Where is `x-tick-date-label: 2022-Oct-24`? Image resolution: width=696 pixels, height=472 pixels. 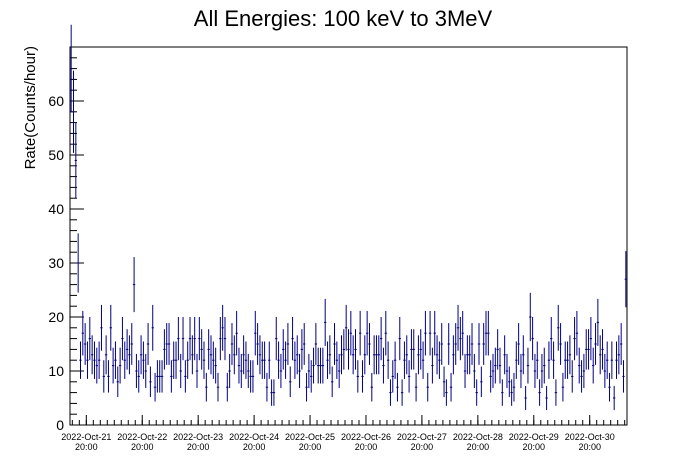 x-tick-date-label: 2022-Oct-24 is located at coordinates (254, 437).